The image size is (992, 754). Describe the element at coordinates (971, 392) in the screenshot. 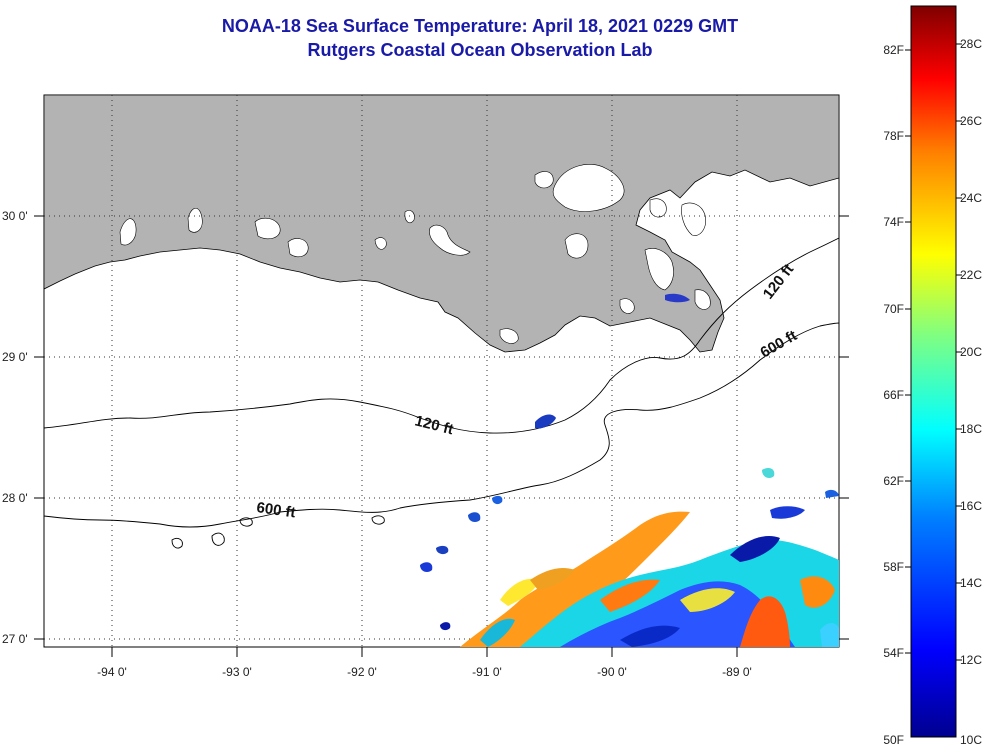

I see `colorbar-c-labels: 28C 26C 24C 22C 20C 18C 16C 14C 12C 10C` at that location.